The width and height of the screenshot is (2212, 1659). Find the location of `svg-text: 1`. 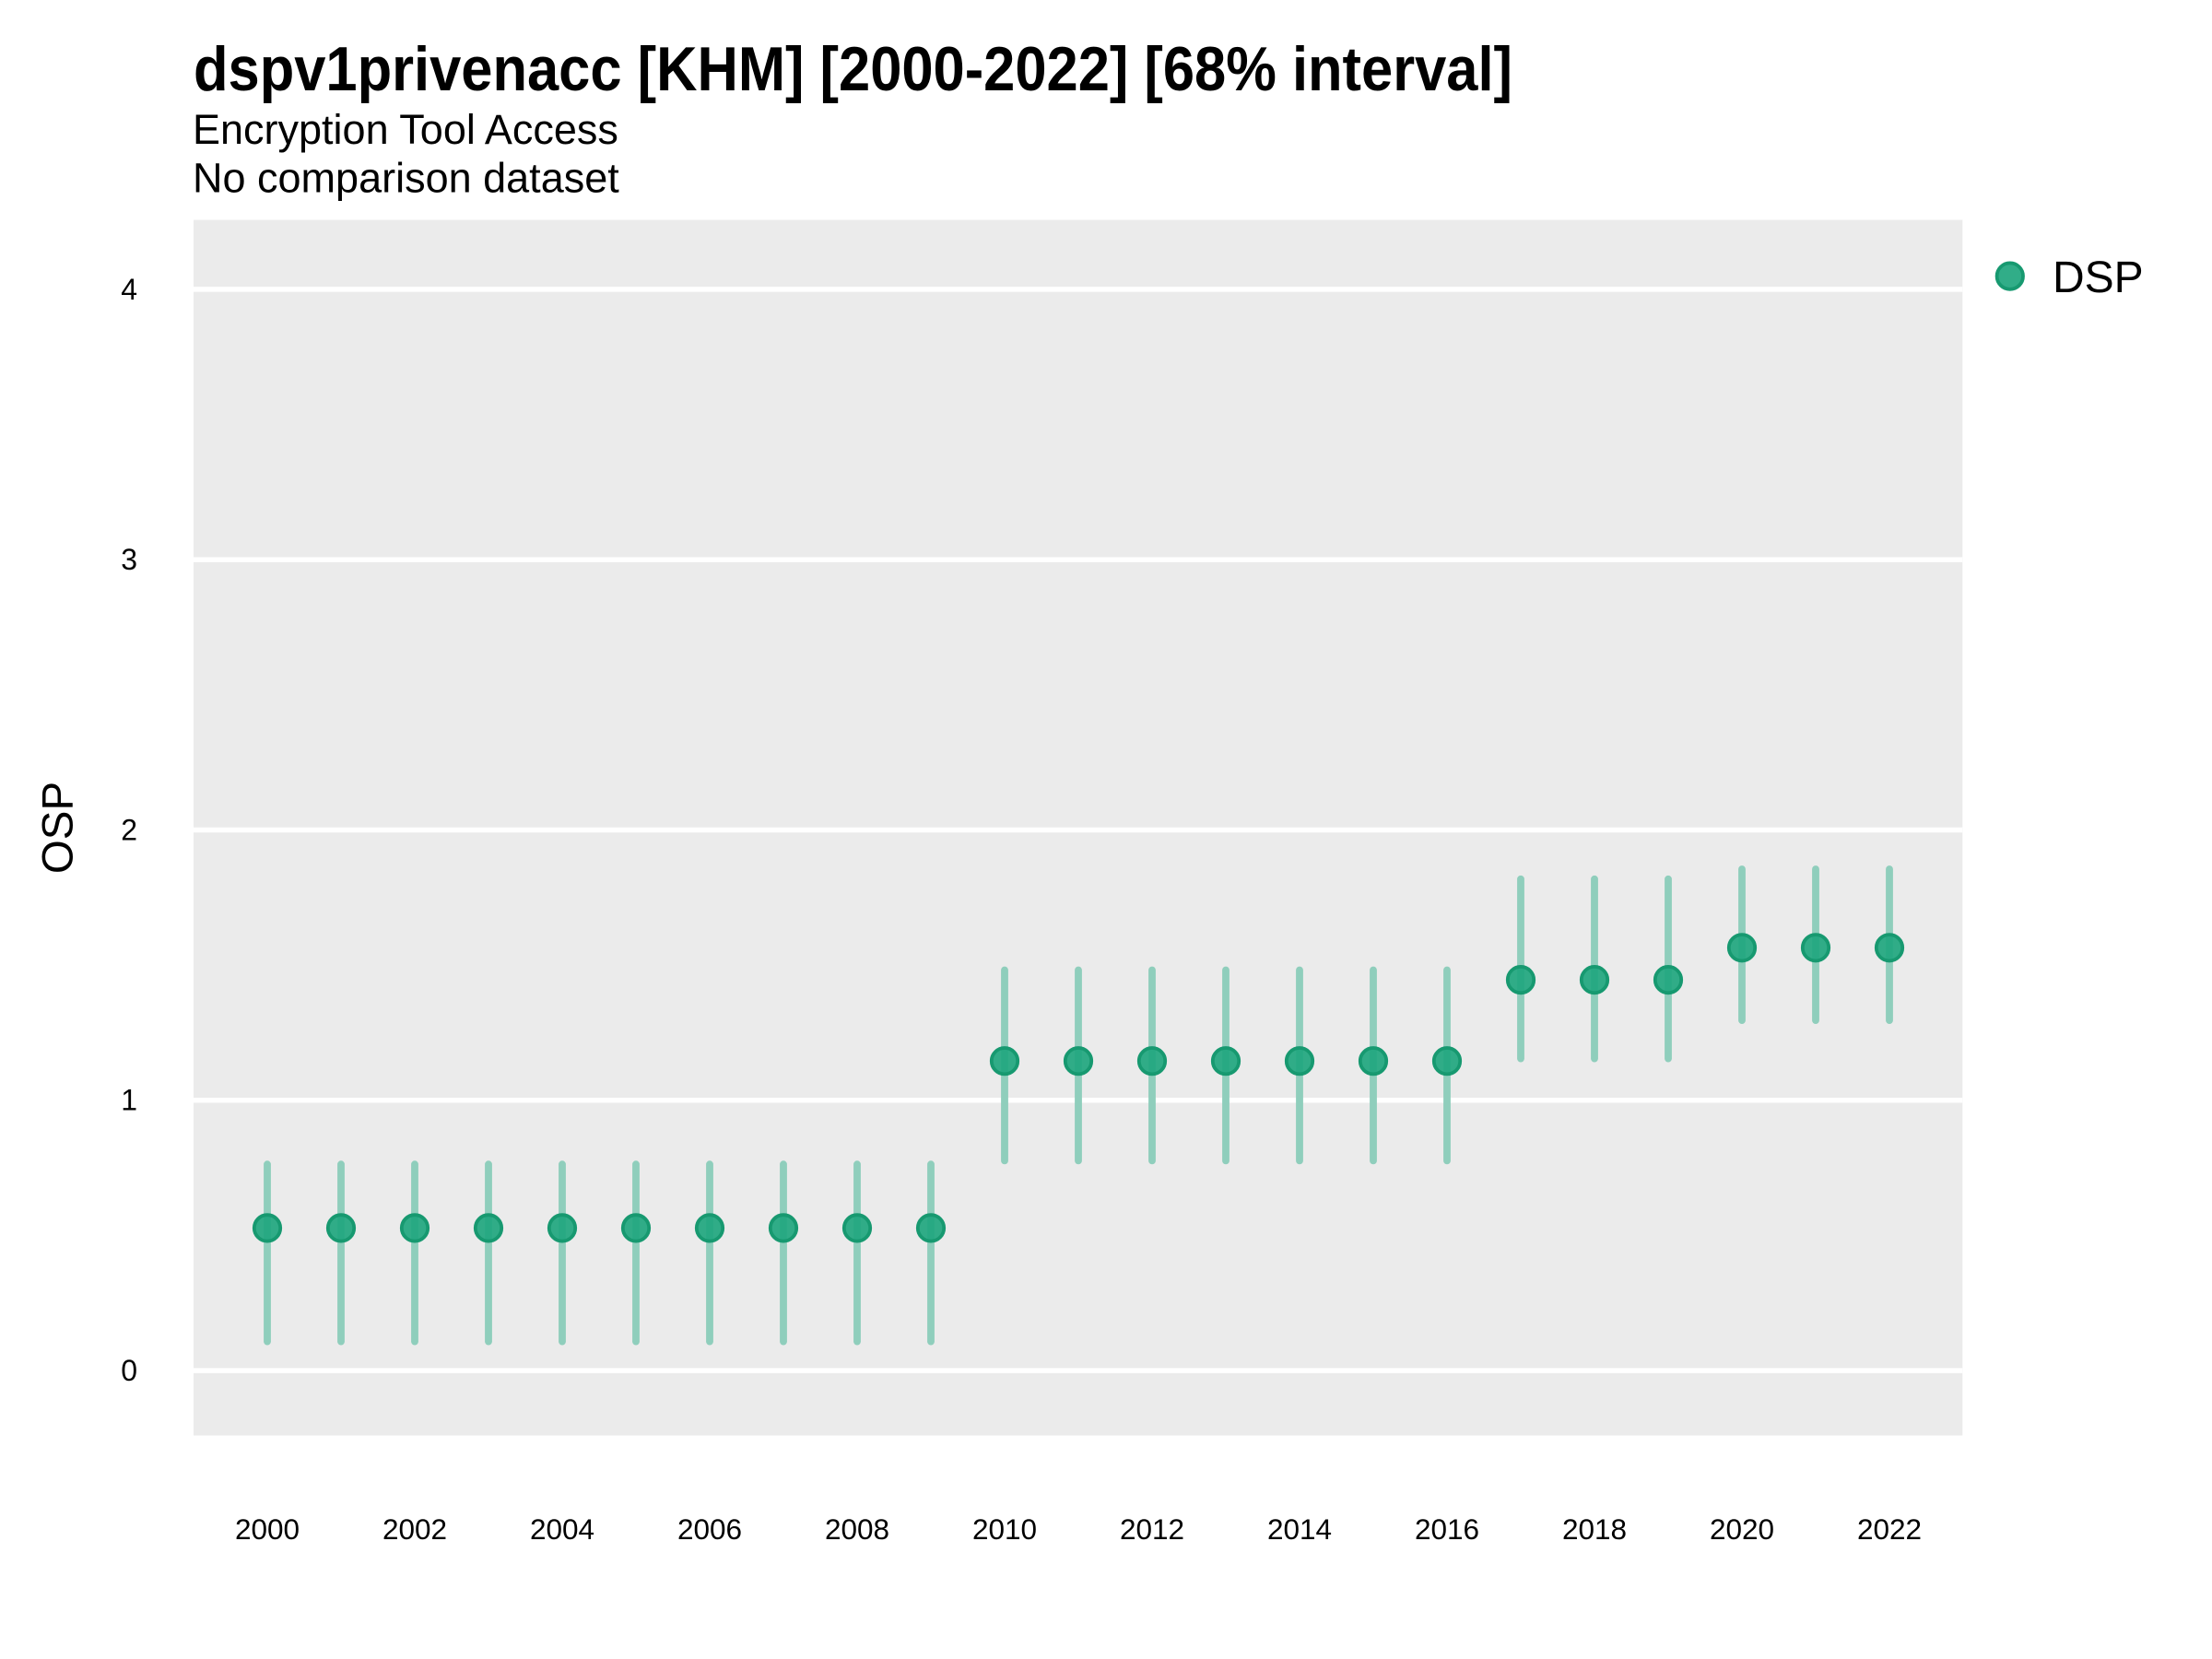

svg-text: 1 is located at coordinates (129, 1100).